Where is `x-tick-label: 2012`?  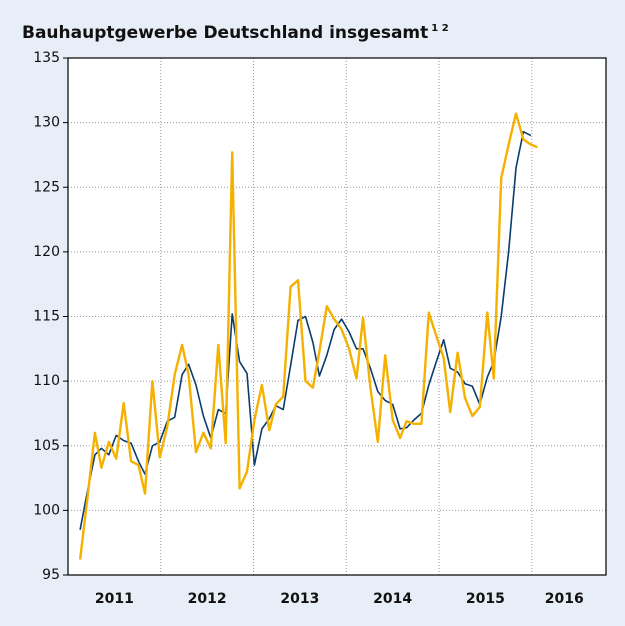 x-tick-label: 2012 is located at coordinates (207, 599).